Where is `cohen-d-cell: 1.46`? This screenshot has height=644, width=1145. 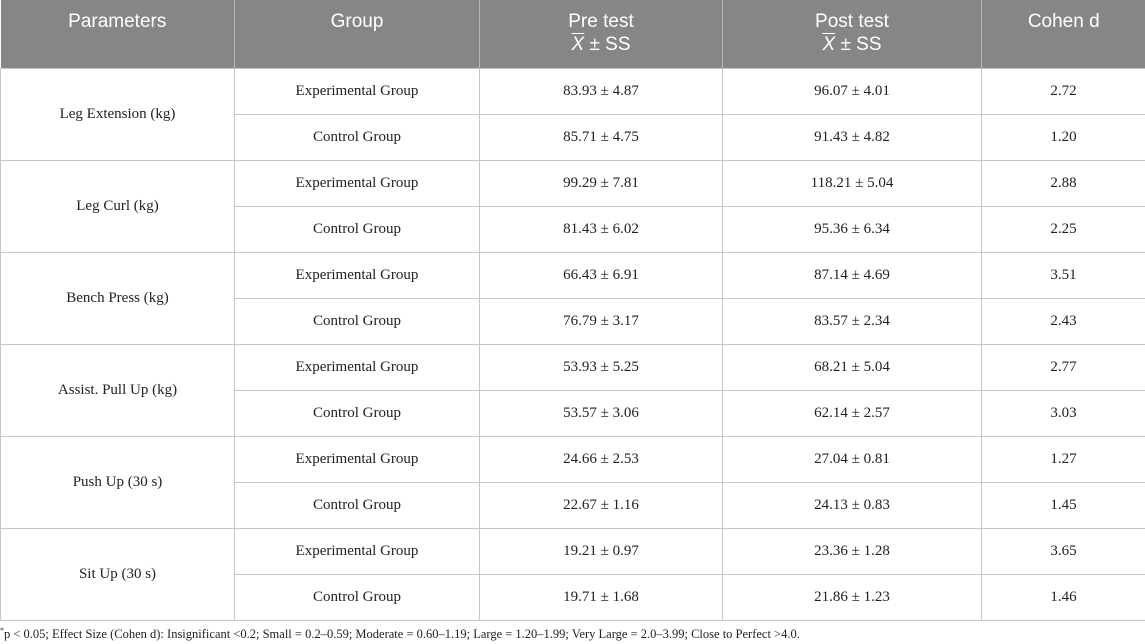 cohen-d-cell: 1.46 is located at coordinates (1063, 597).